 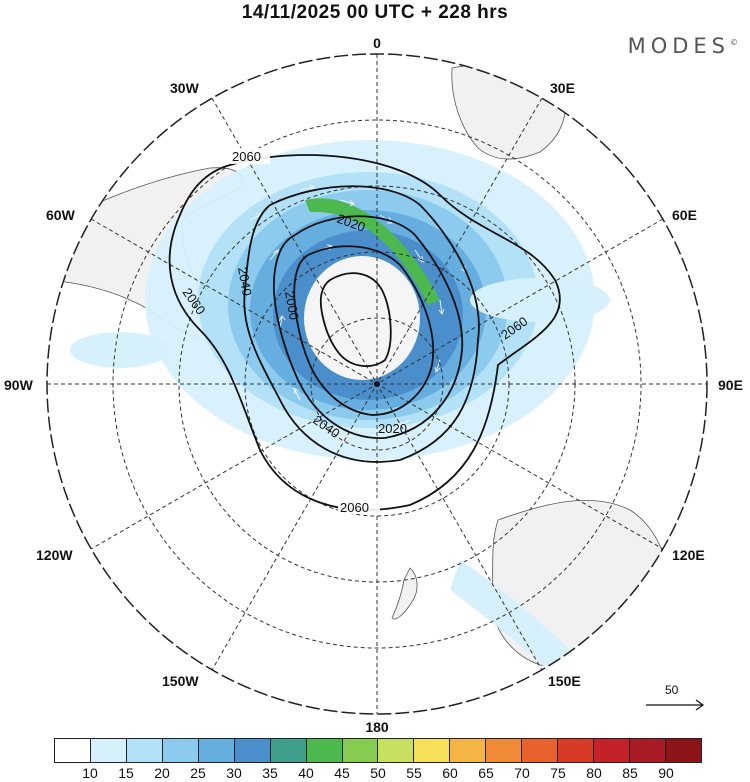 I want to click on colorbar-ticks: 10 15 20 25 30 35 40 45 50 55 60 65 70 75 80 85 90, so click(x=378, y=773).